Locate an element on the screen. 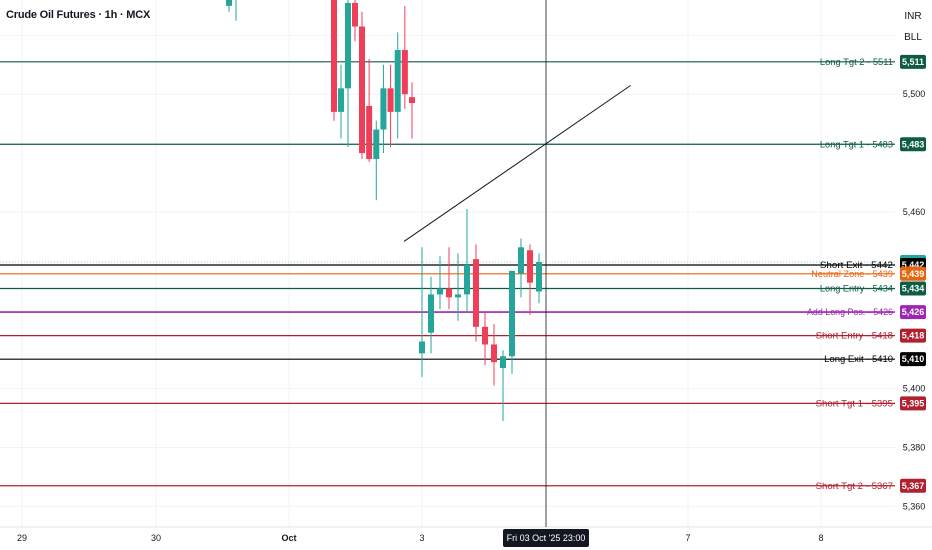  price-badge-text: 5,442 is located at coordinates (913, 265).